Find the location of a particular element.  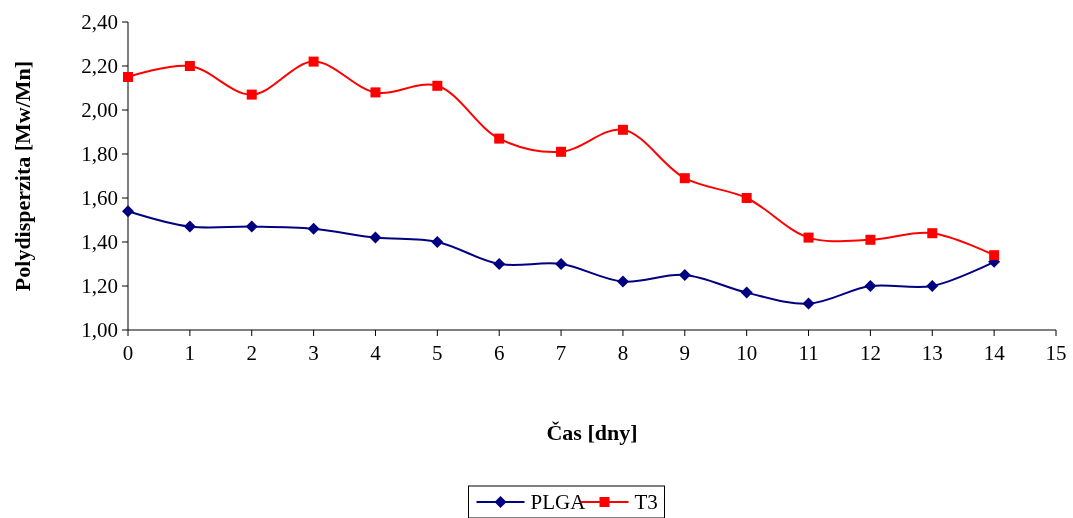

y-tick-label: 1,80 is located at coordinates (99, 154).